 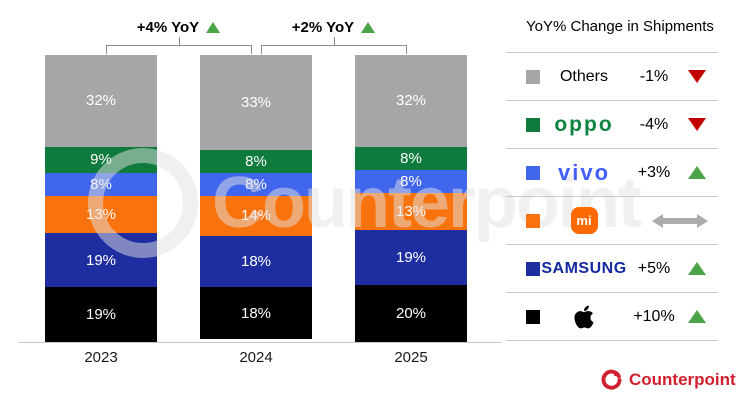 I want to click on legend-row-others: Others -1%, so click(x=612, y=77).